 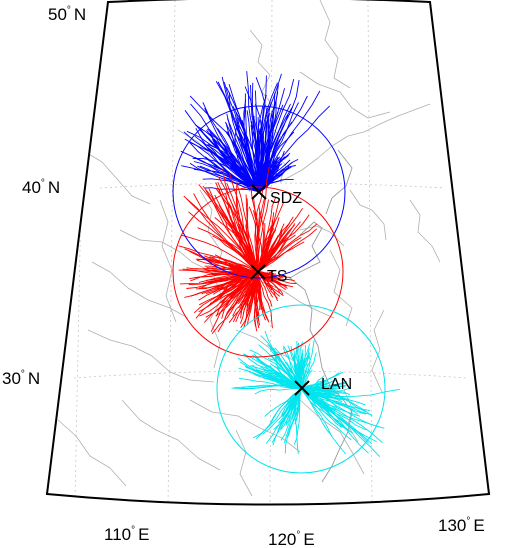 What do you see at coordinates (461, 525) in the screenshot?
I see `lon-label-130: 130° E` at bounding box center [461, 525].